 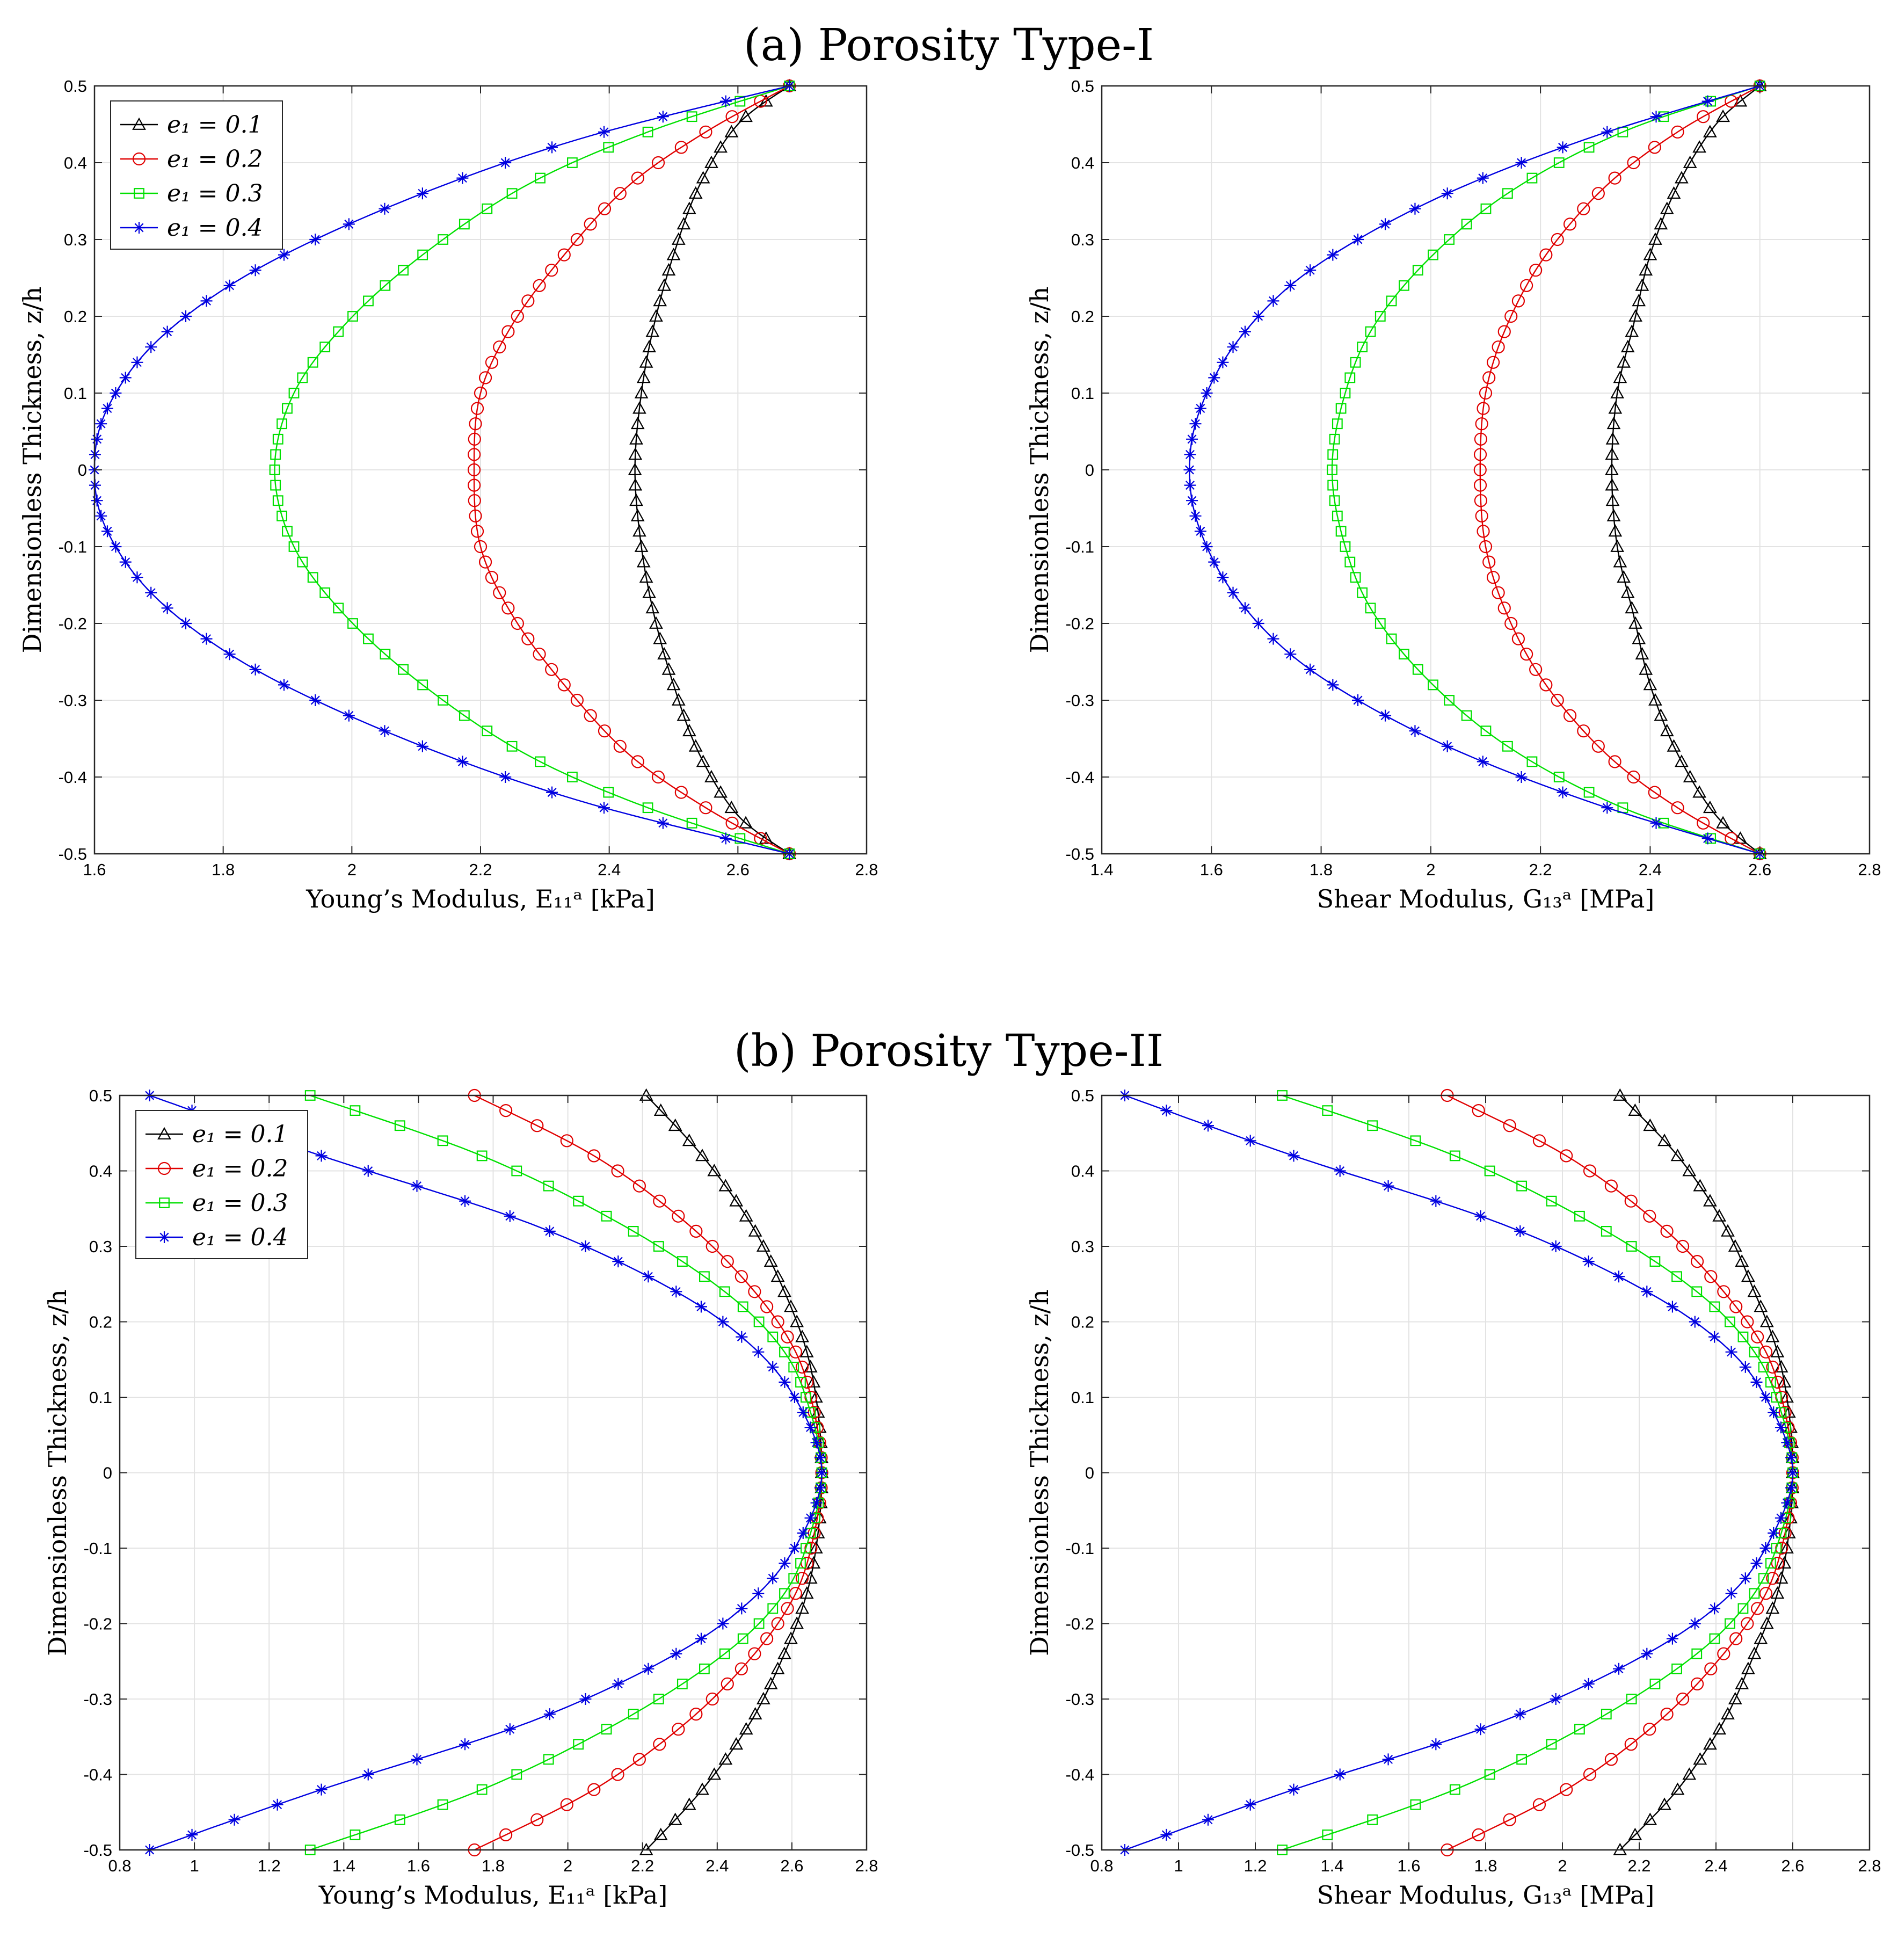 I want to click on y-tick-label: -0.1, so click(x=73, y=547).